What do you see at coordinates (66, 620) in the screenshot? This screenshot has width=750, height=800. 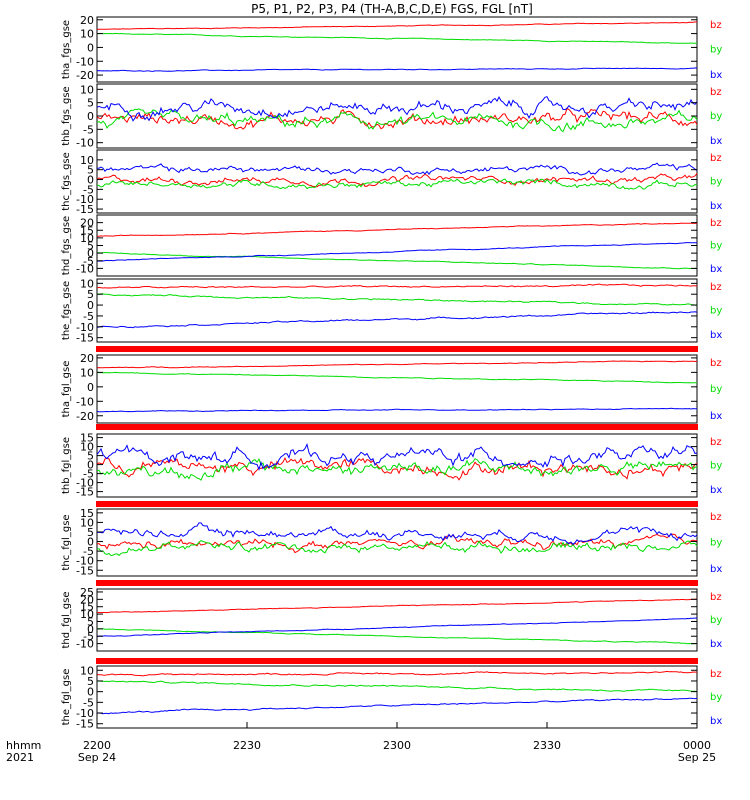 I see `y-axis-label: thd_fgl_gse` at bounding box center [66, 620].